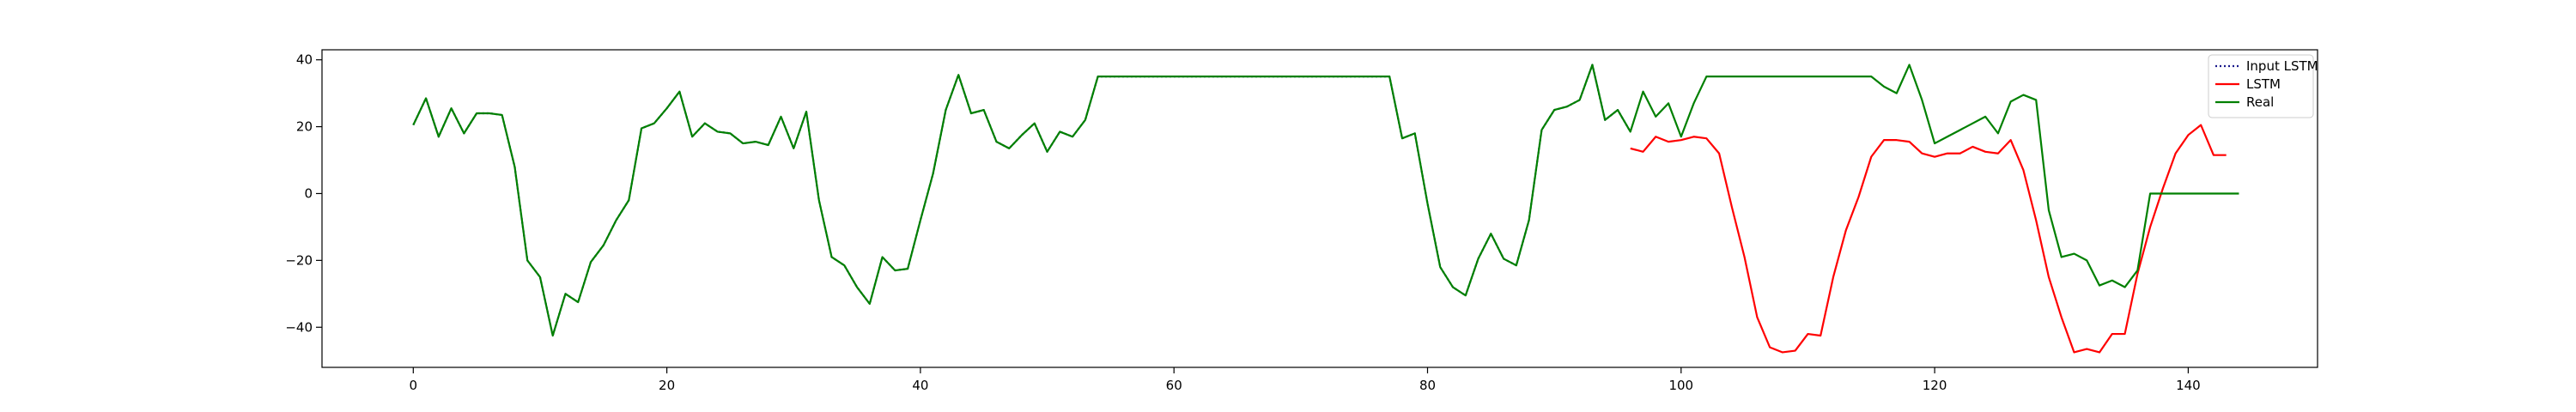 Image resolution: width=2576 pixels, height=412 pixels. What do you see at coordinates (920, 385) in the screenshot?
I see `x-tick-label: 40` at bounding box center [920, 385].